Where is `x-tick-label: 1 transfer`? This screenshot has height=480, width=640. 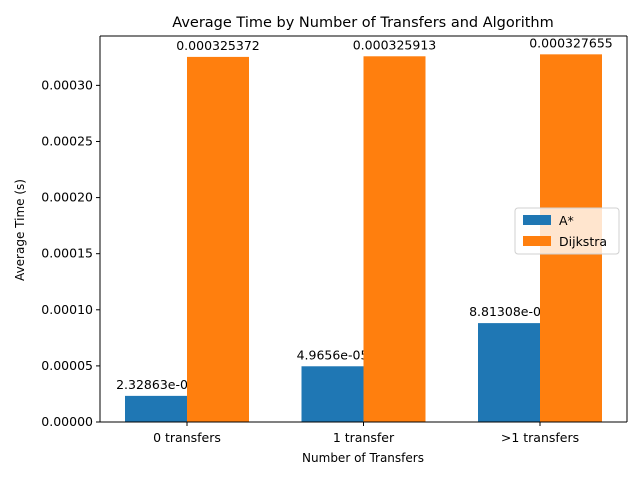 x-tick-label: 1 transfer is located at coordinates (364, 437).